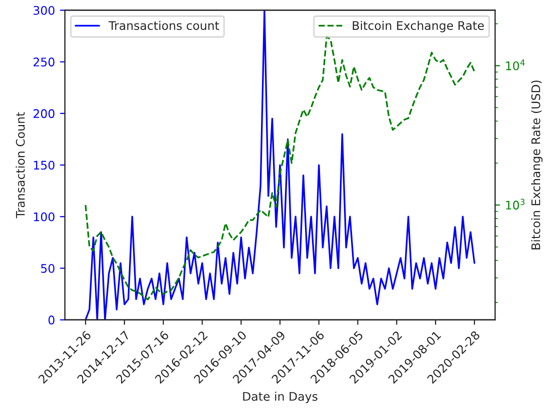 This screenshot has height=409, width=555. I want to click on y-tick-label: 100, so click(44, 217).